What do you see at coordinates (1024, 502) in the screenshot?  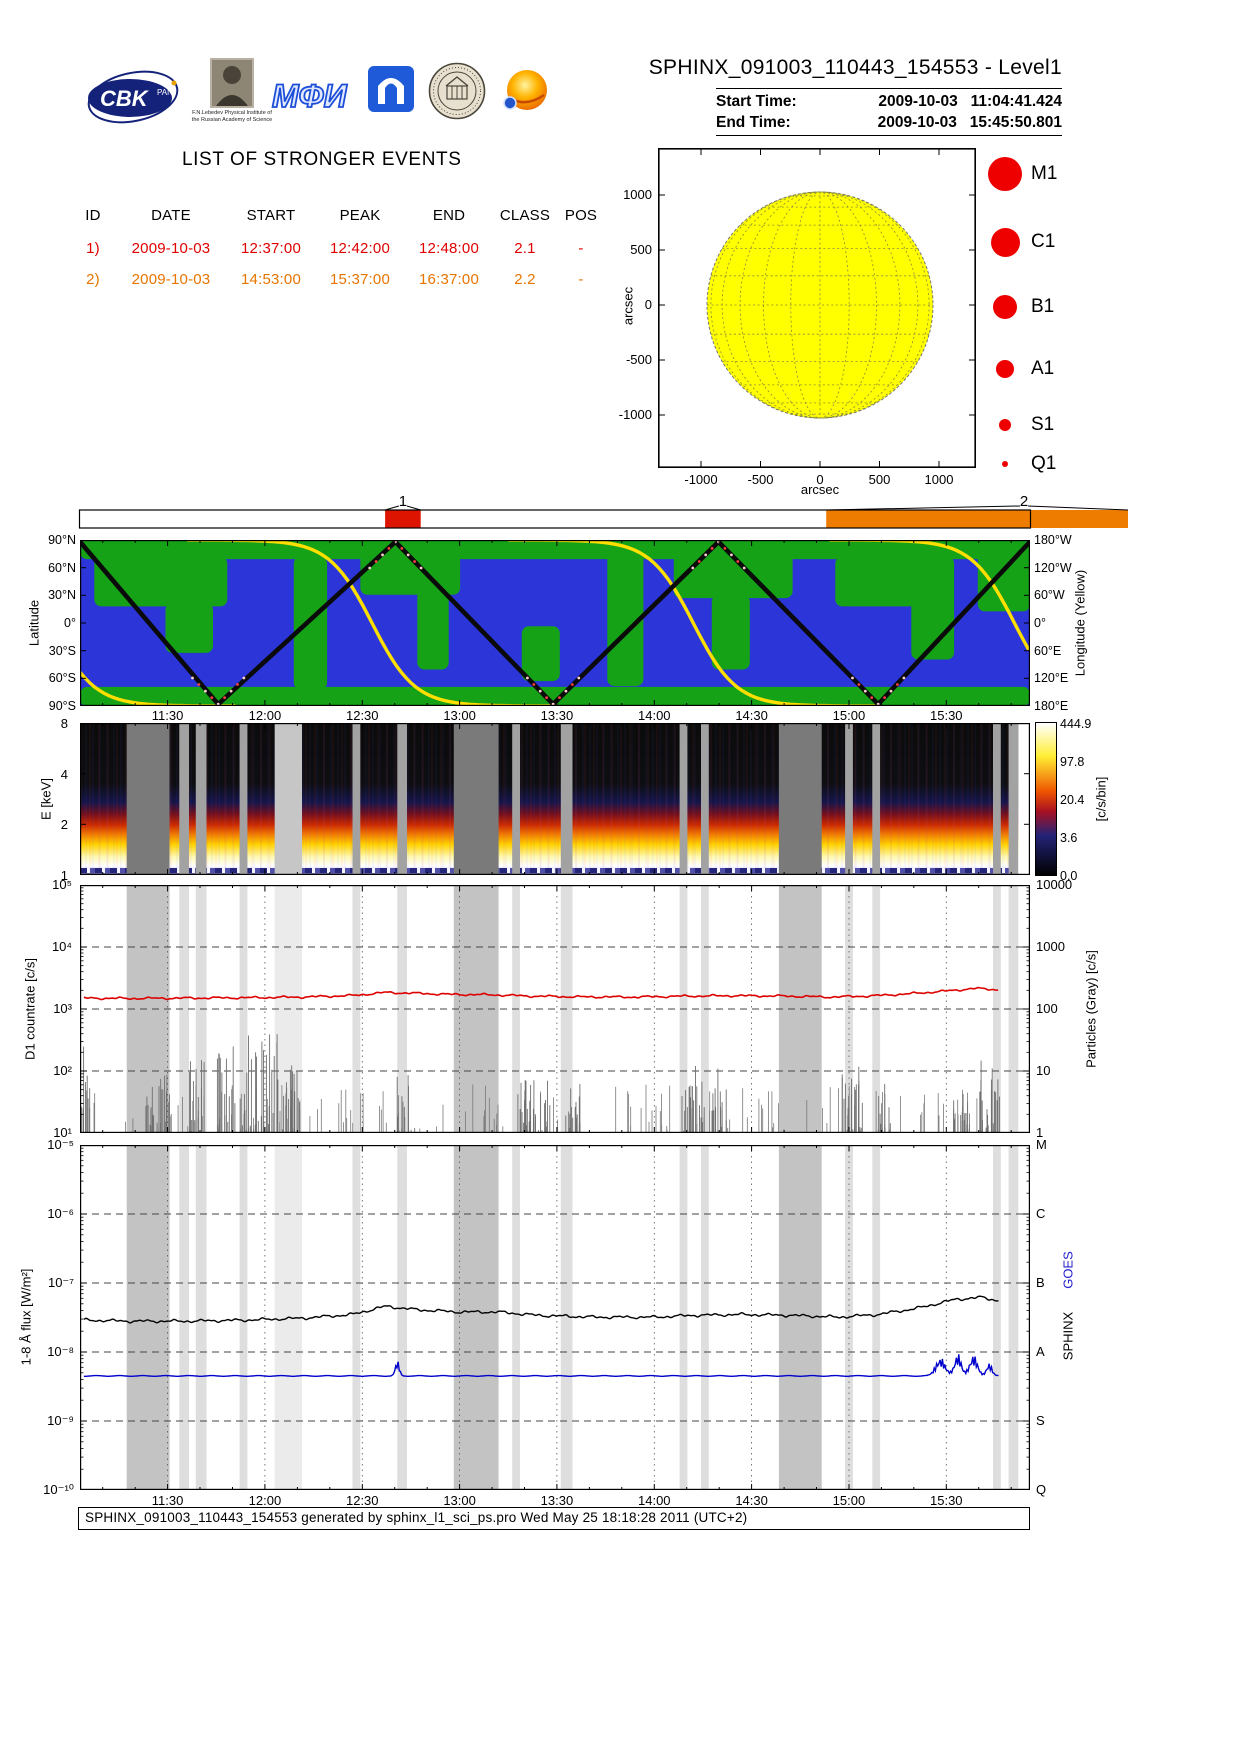 I see `event-marker-label: 2` at bounding box center [1024, 502].